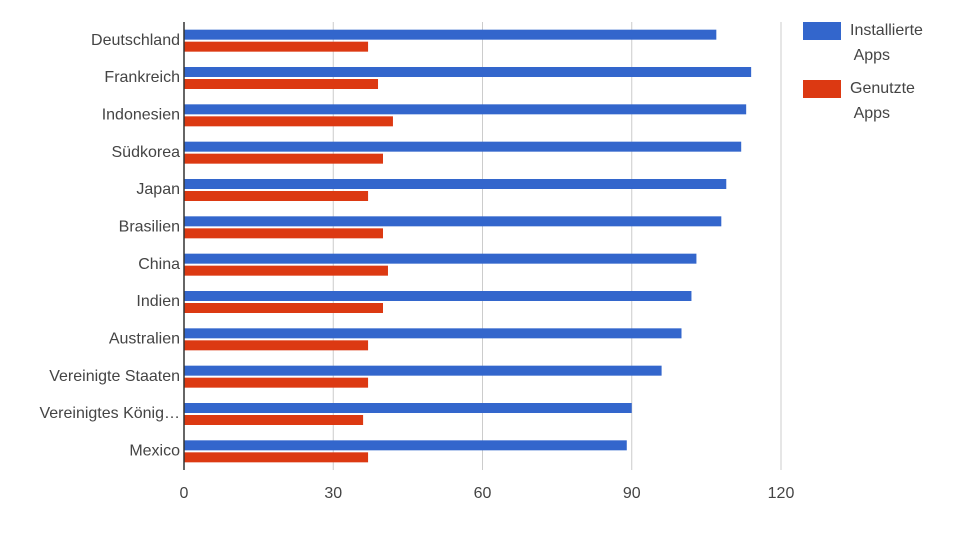  Describe the element at coordinates (882, 101) in the screenshot. I see `legend-label: Genutzte Apps` at that location.